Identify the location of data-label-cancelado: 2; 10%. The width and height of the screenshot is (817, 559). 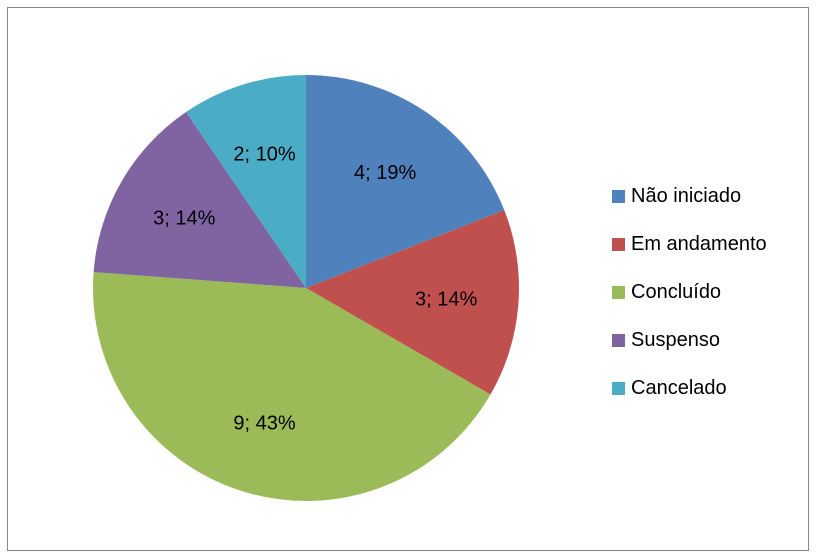
(264, 155).